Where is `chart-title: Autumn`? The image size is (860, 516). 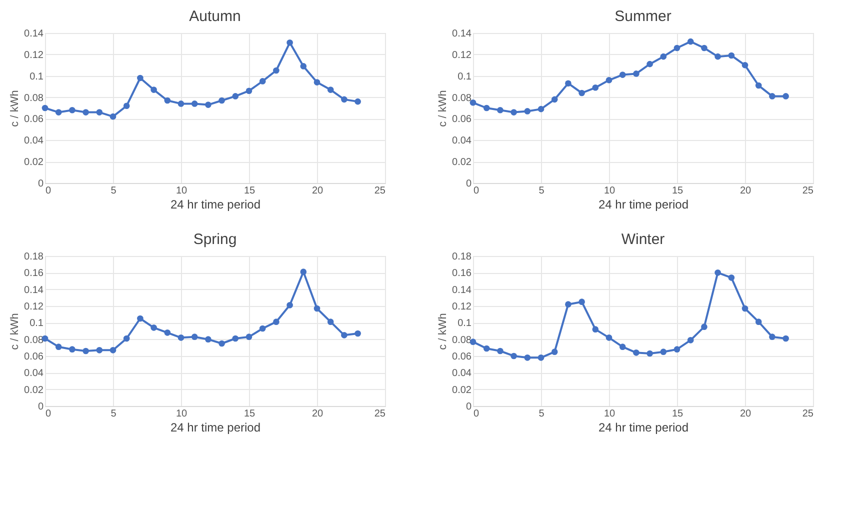
chart-title: Autumn is located at coordinates (215, 16).